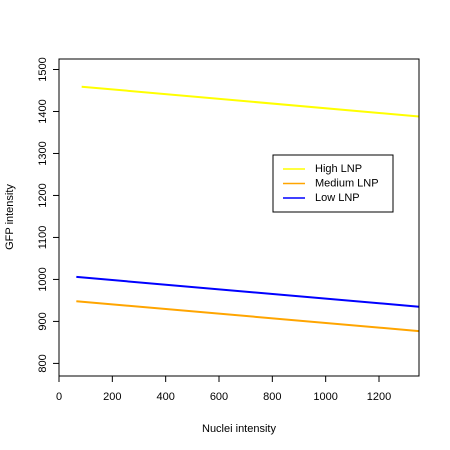 The width and height of the screenshot is (450, 450). I want to click on legend-label: Medium LNP, so click(347, 184).